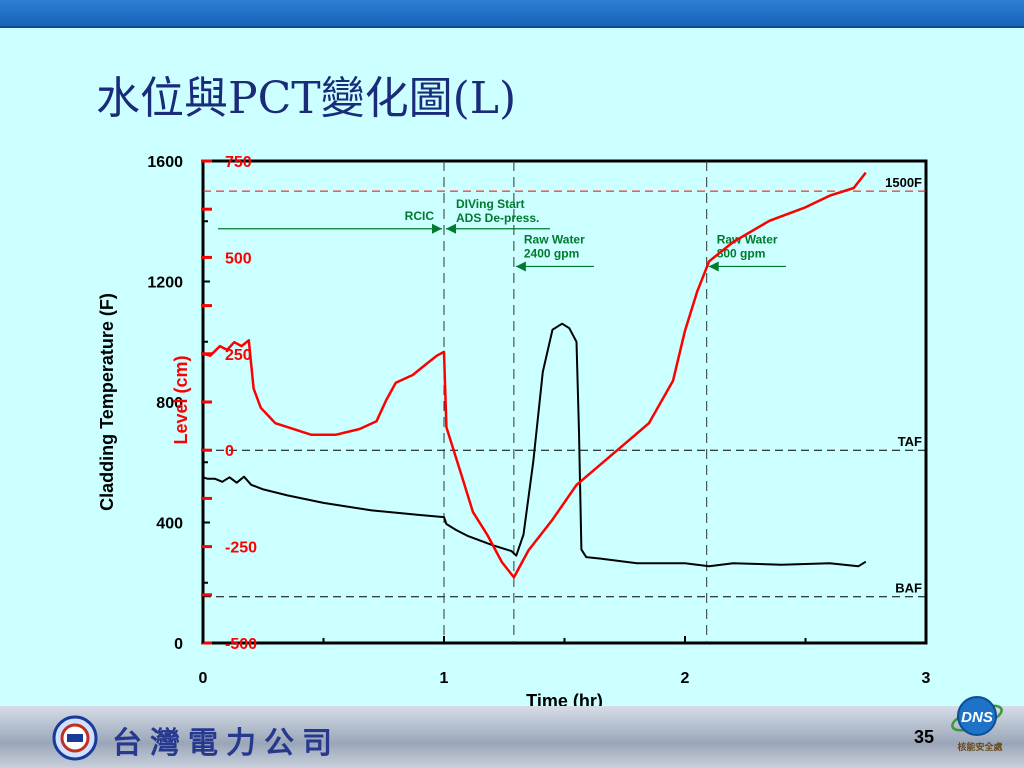 Image resolution: width=1024 pixels, height=768 pixels. I want to click on x-tick-label: 3, so click(926, 678).